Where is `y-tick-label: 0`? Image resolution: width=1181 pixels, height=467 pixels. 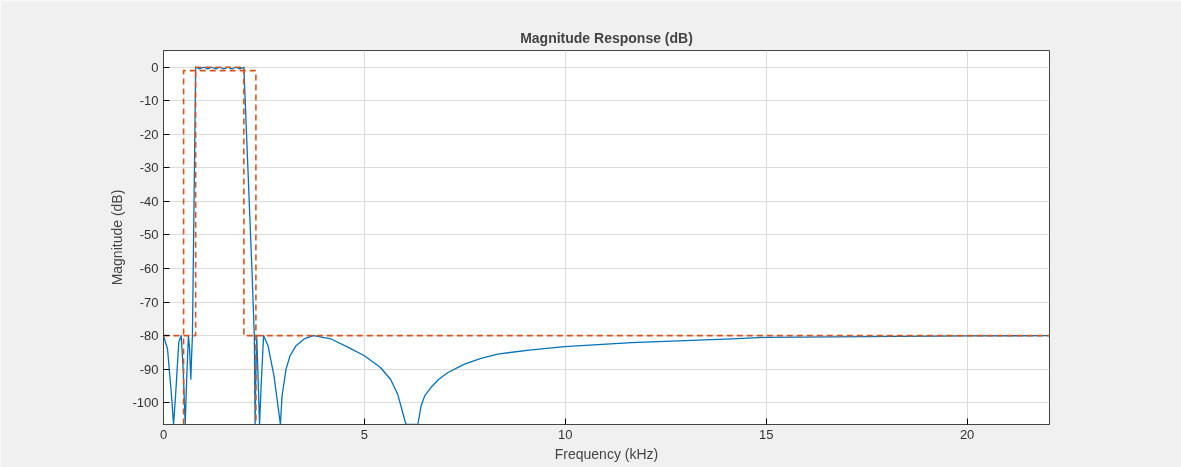
y-tick-label: 0 is located at coordinates (155, 67).